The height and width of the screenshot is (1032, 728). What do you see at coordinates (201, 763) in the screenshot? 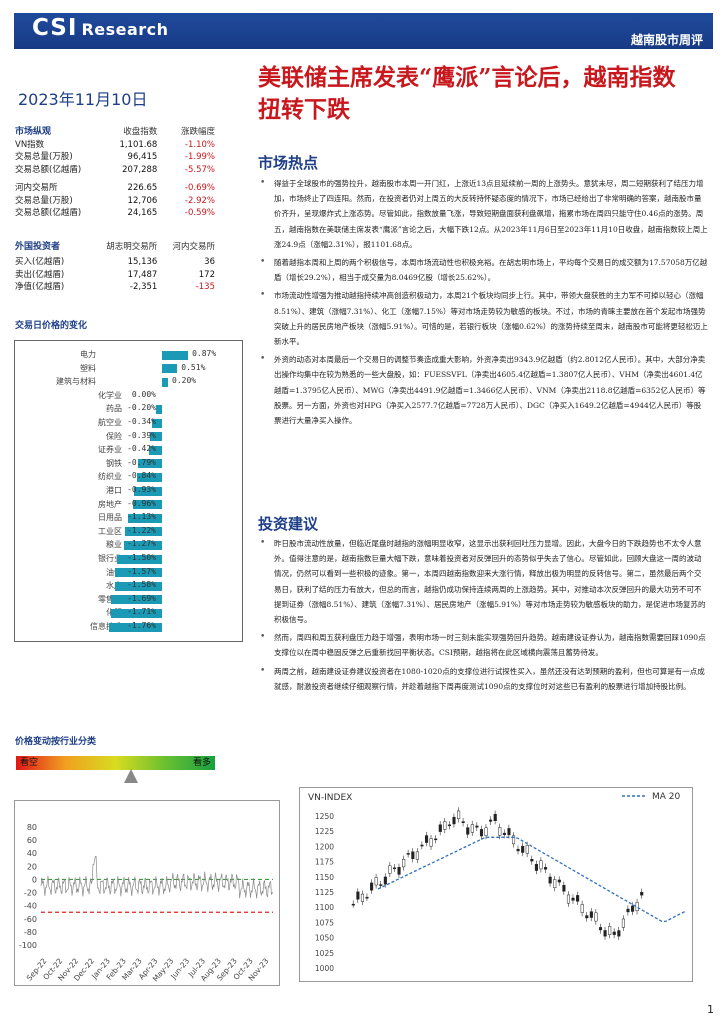
I see `bullish-label: 看多` at bounding box center [201, 763].